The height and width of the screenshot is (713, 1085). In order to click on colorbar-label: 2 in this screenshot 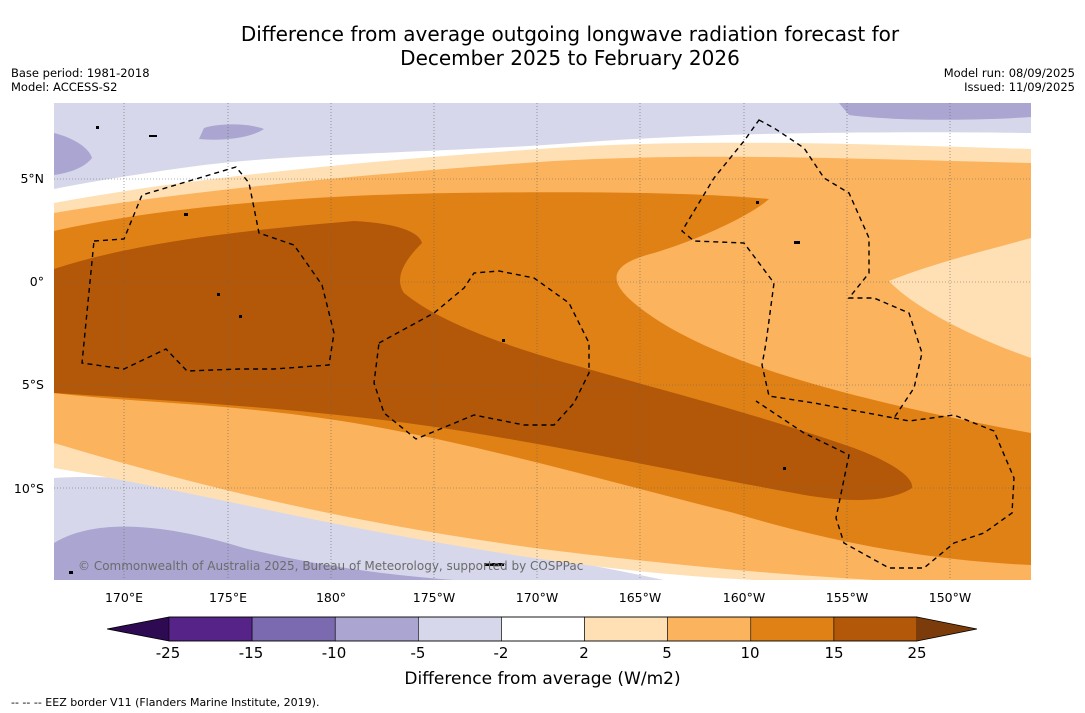, I will do `click(584, 653)`.